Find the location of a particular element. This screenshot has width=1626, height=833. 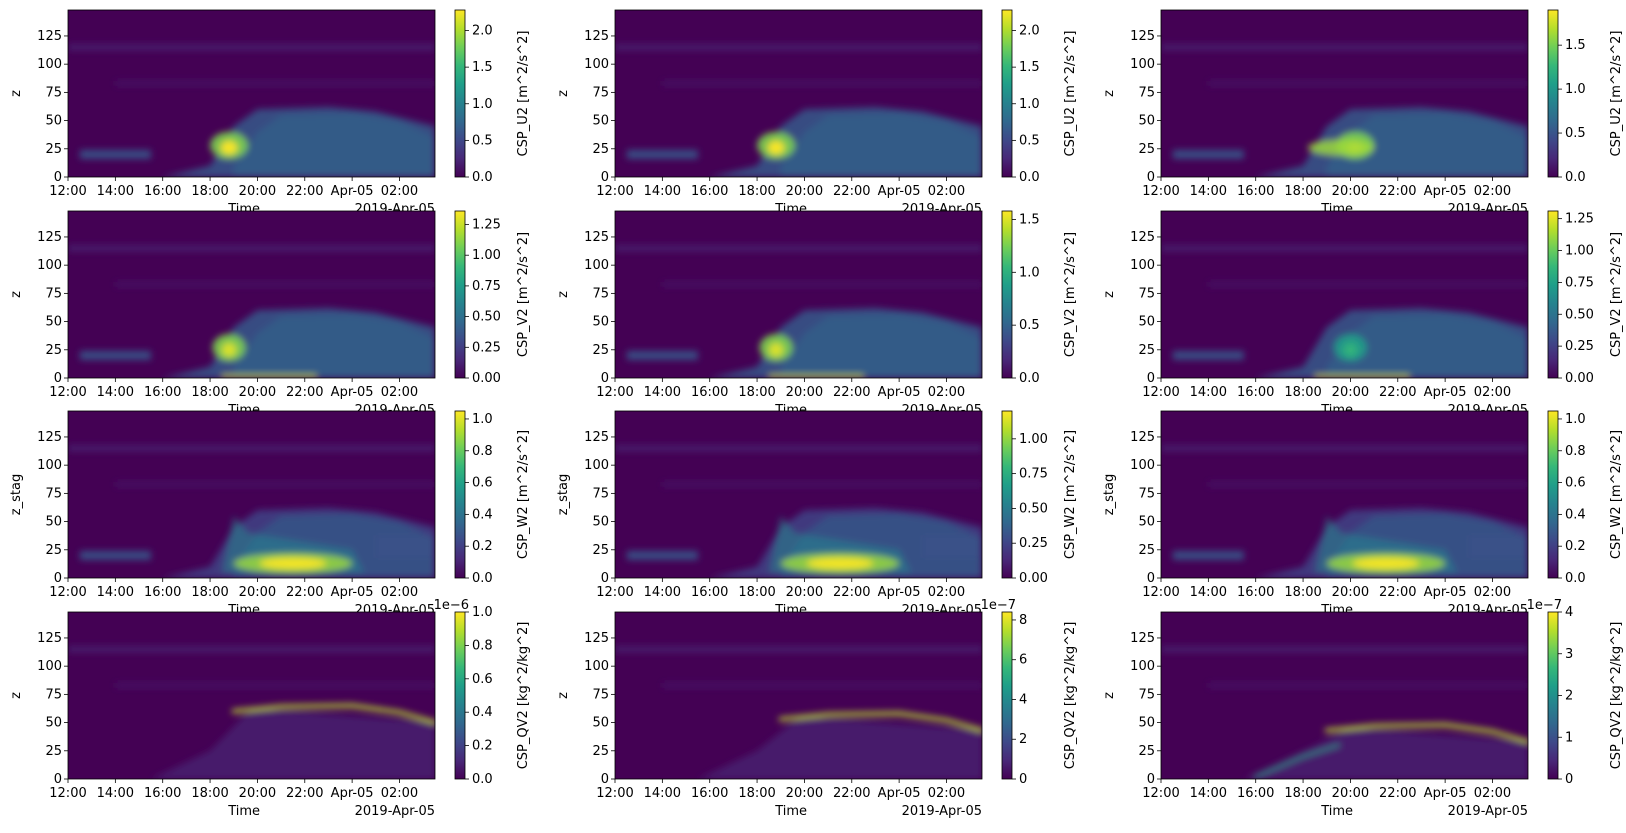

y-axis-label: z_stag is located at coordinates (563, 494).